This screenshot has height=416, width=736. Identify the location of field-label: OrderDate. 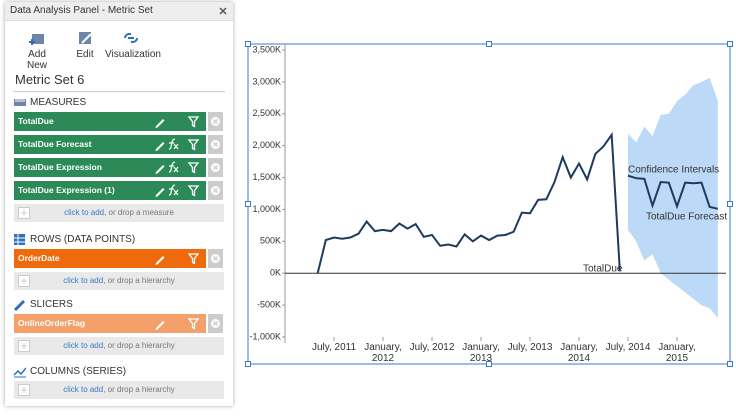
(39, 258).